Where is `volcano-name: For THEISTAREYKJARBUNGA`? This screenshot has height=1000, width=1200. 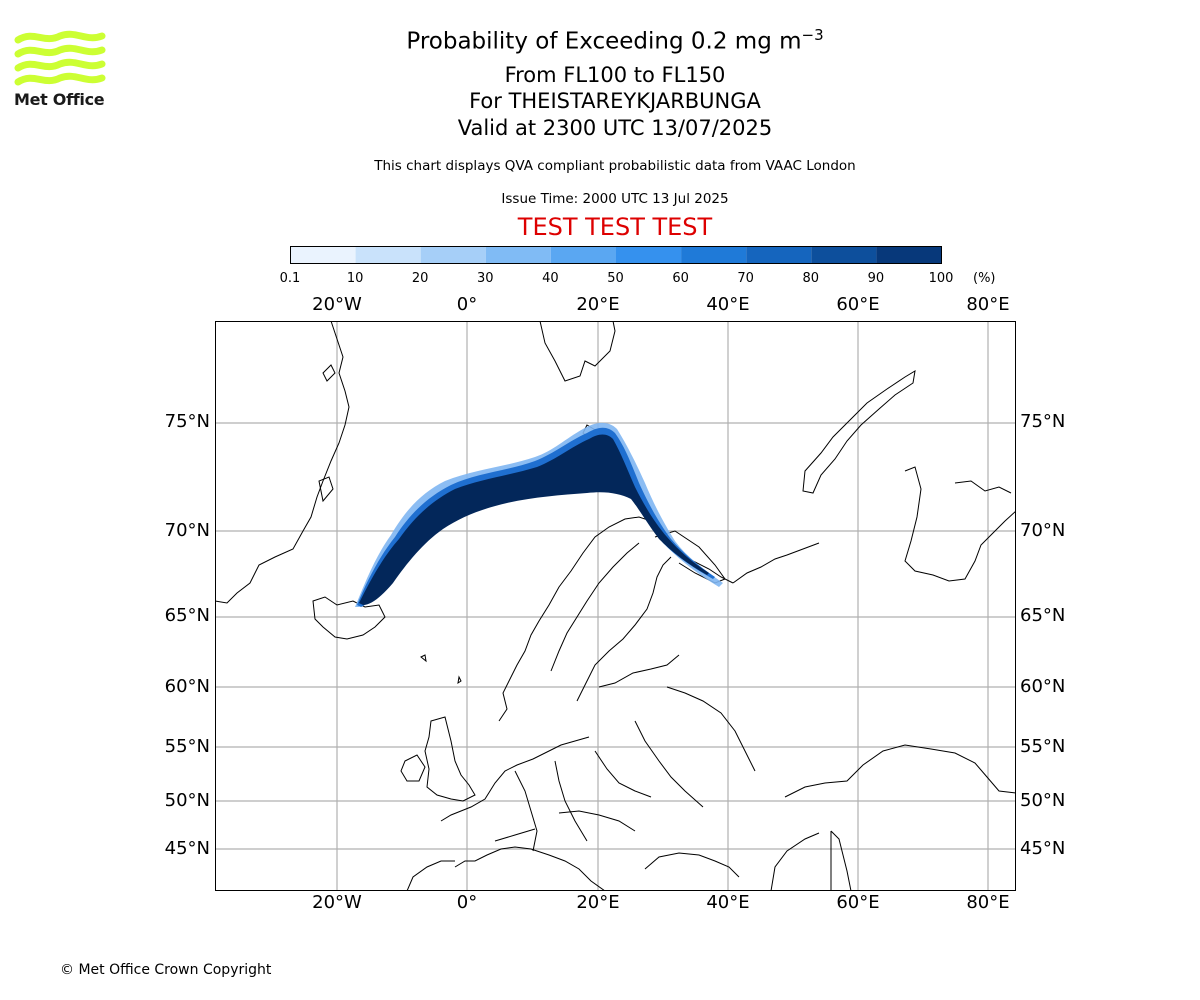
volcano-name: For THEISTAREYKJARBUNGA is located at coordinates (615, 101).